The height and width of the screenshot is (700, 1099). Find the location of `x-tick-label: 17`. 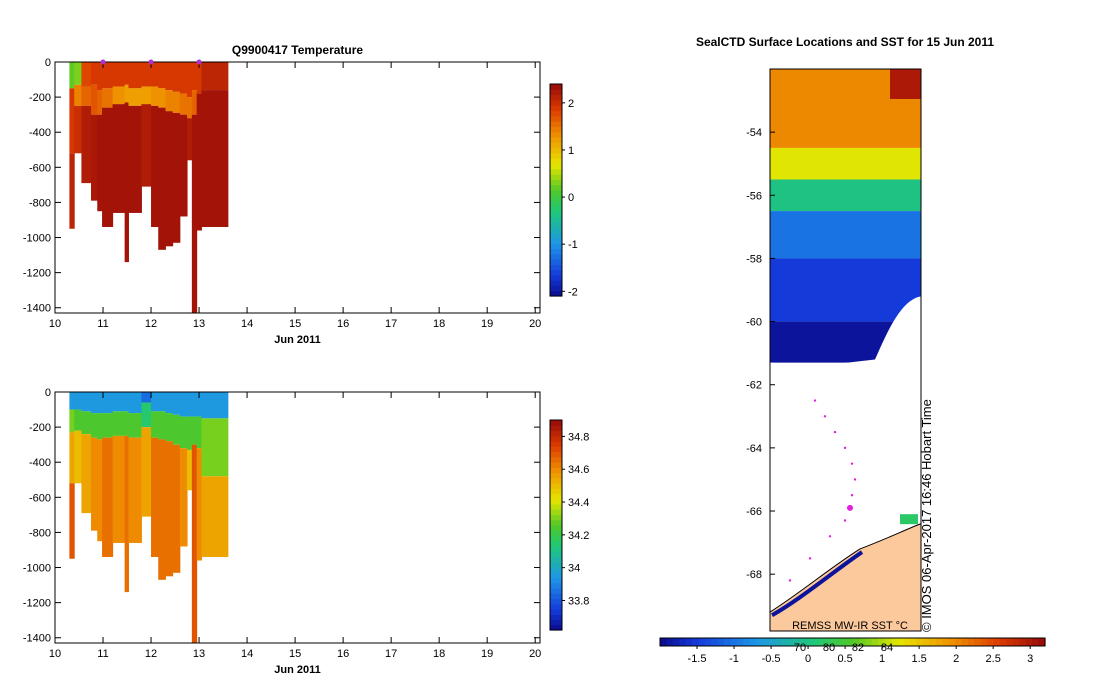

x-tick-label: 17 is located at coordinates (391, 324).